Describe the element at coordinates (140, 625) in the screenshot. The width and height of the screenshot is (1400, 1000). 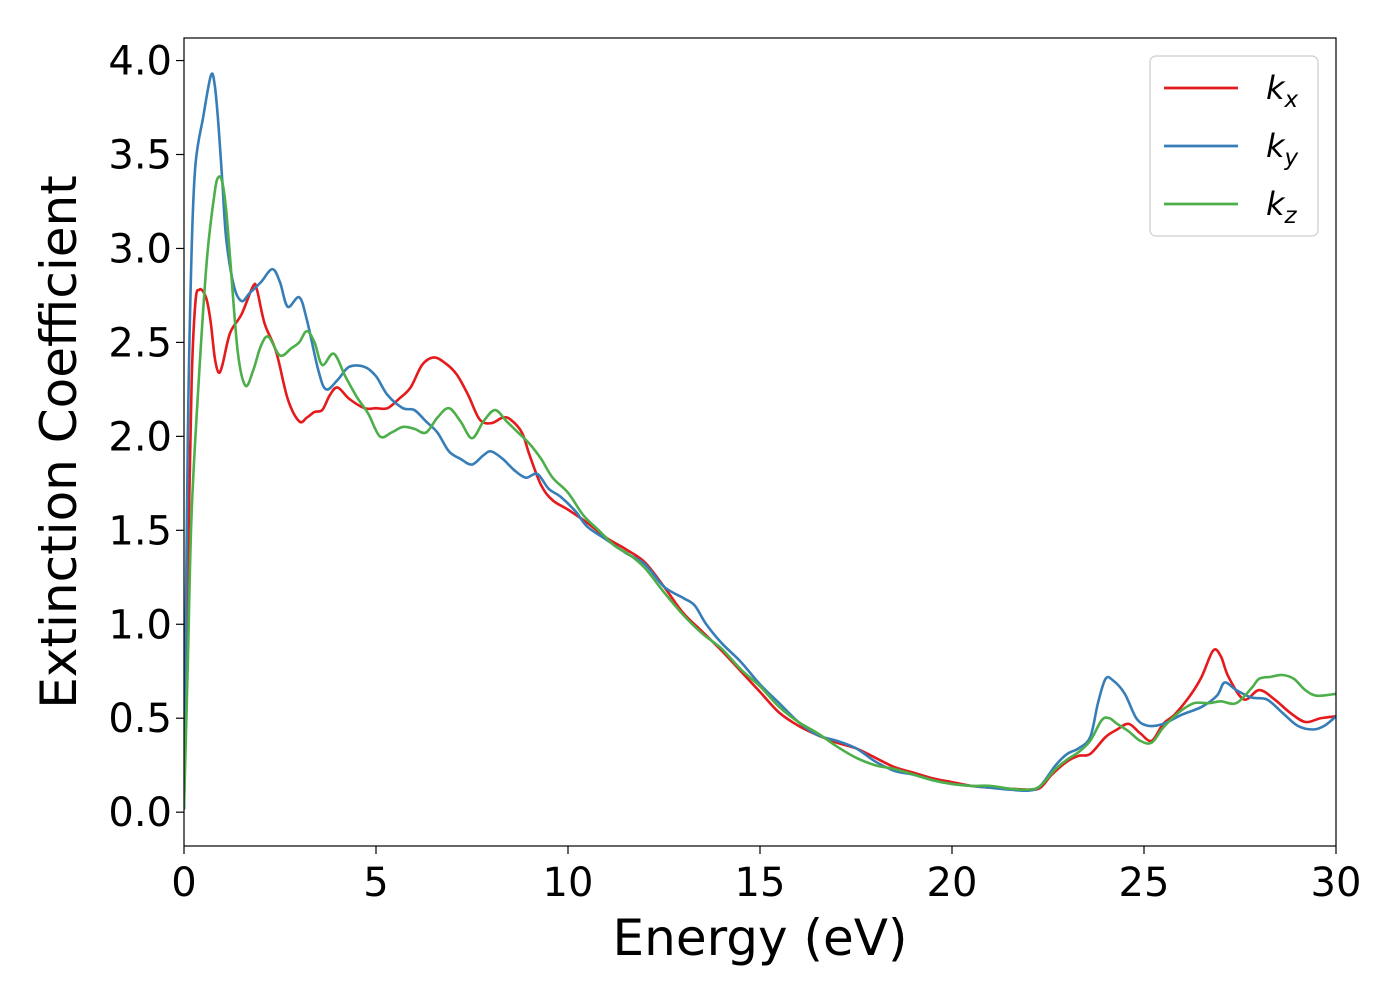
I see `y-tick-label: 1.0` at that location.